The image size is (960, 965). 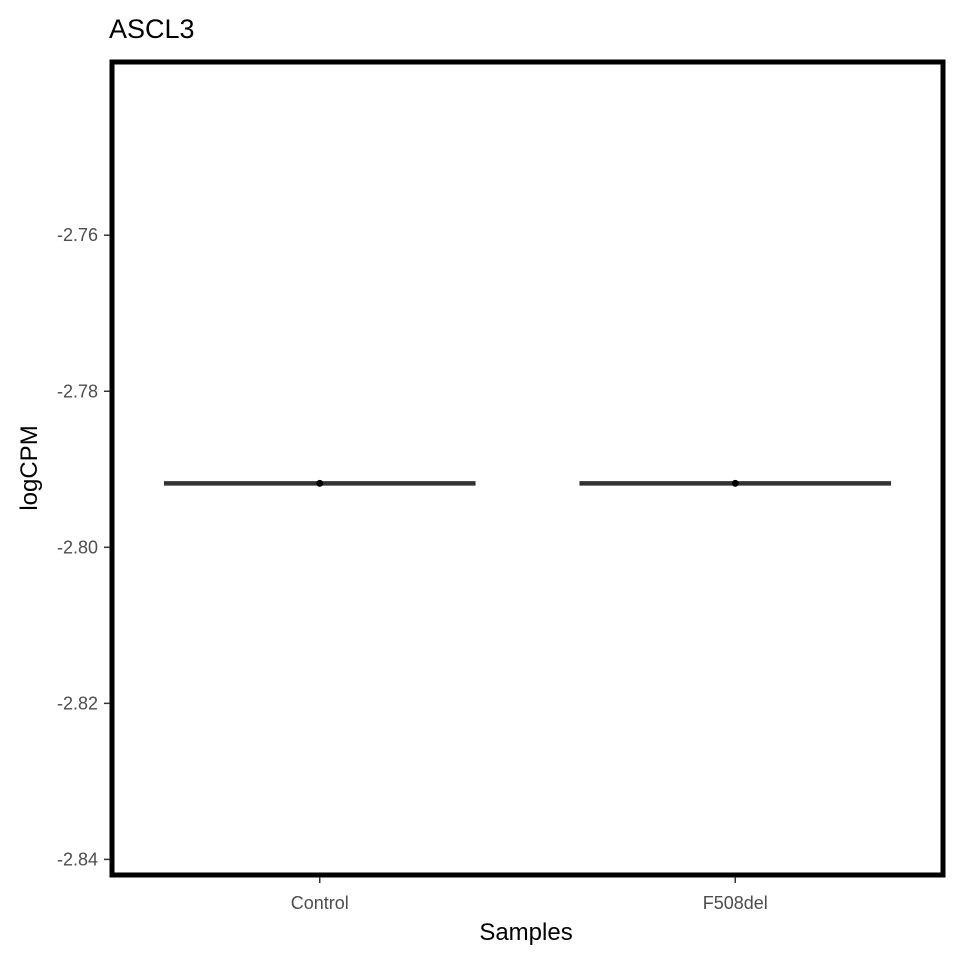 I want to click on x-tick-label: Control, so click(x=320, y=903).